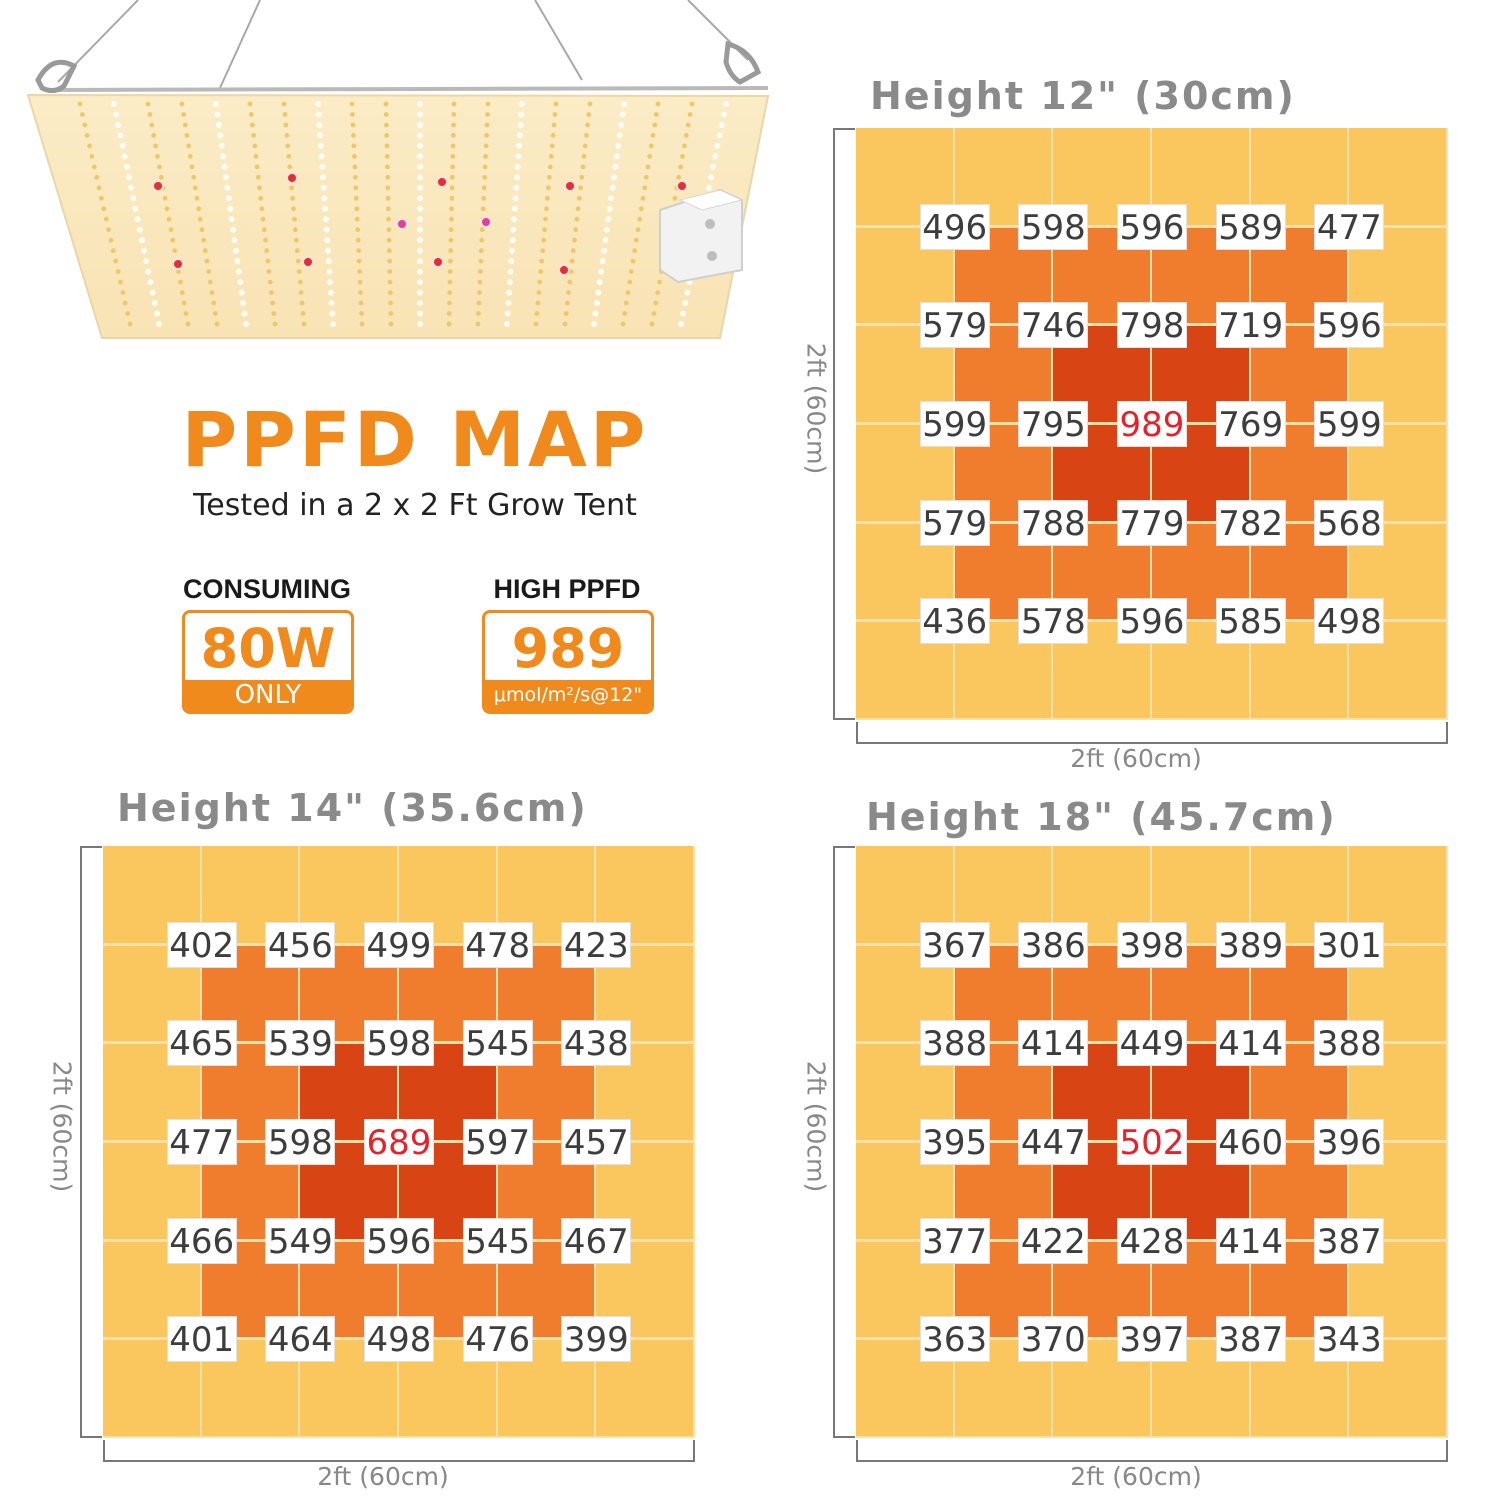 This screenshot has height=1500, width=1500. I want to click on heatmap-value: 769, so click(1250, 424).